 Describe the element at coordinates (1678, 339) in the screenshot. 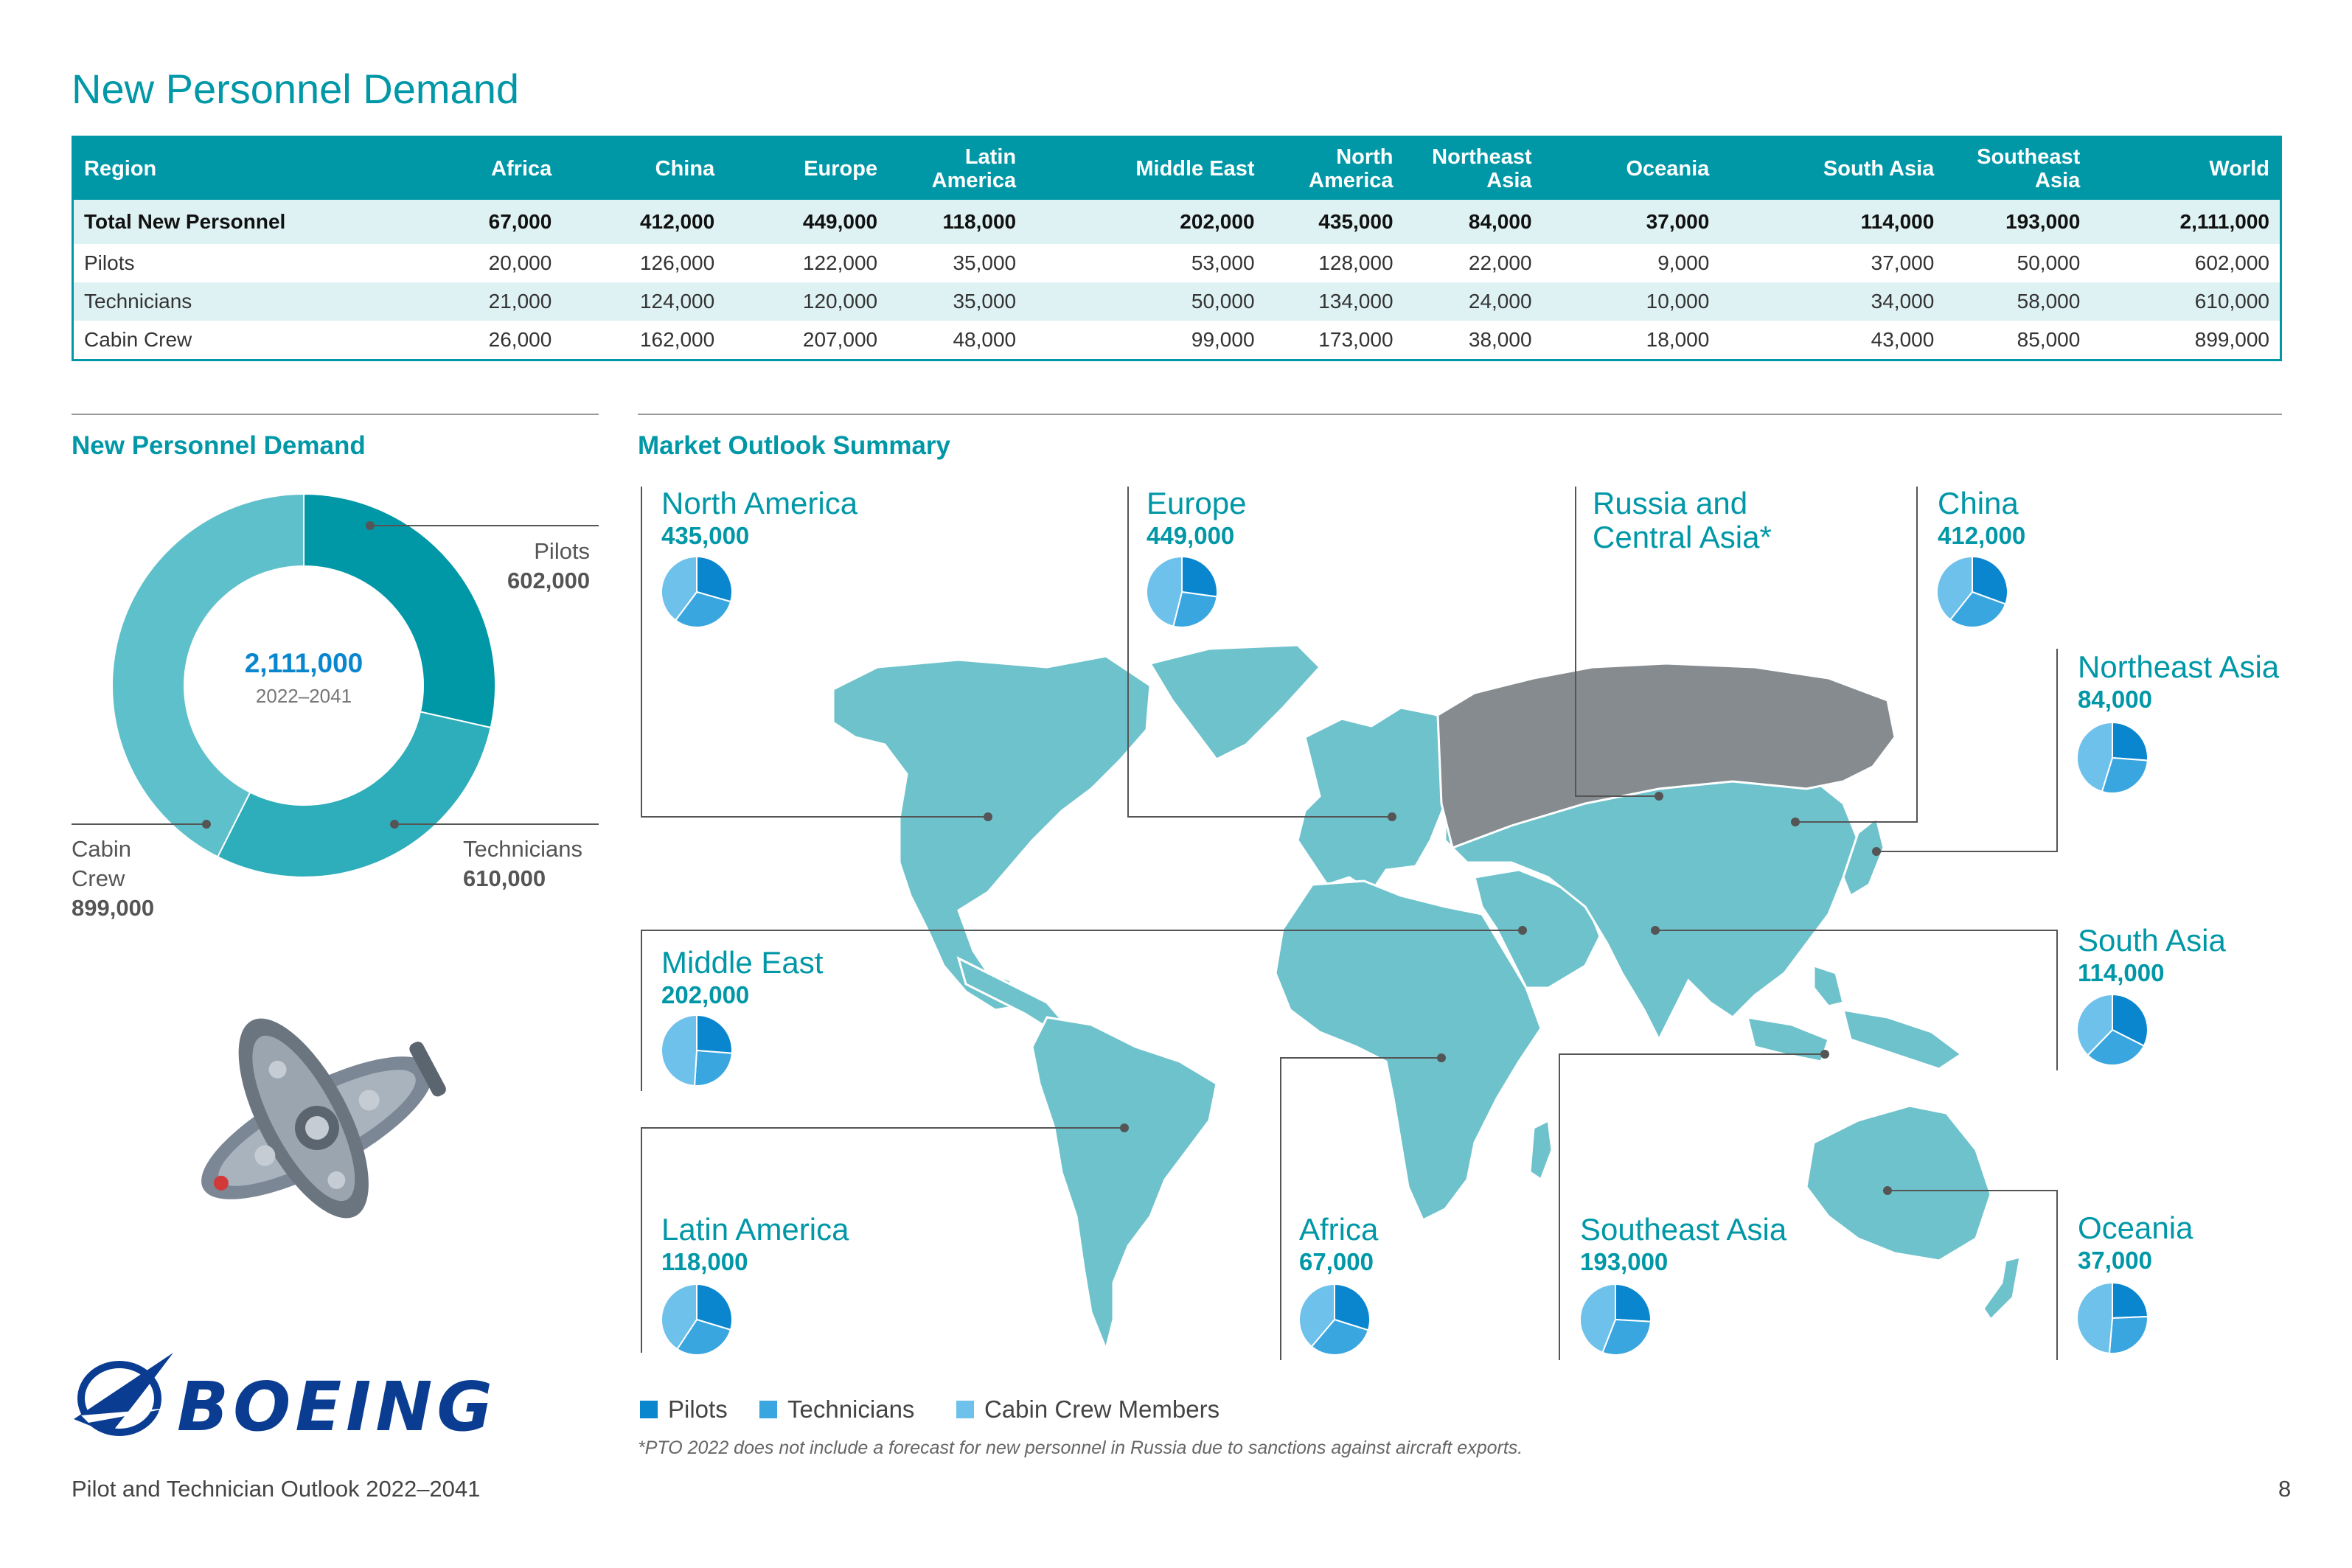

I see `table-cell: 18,000` at that location.